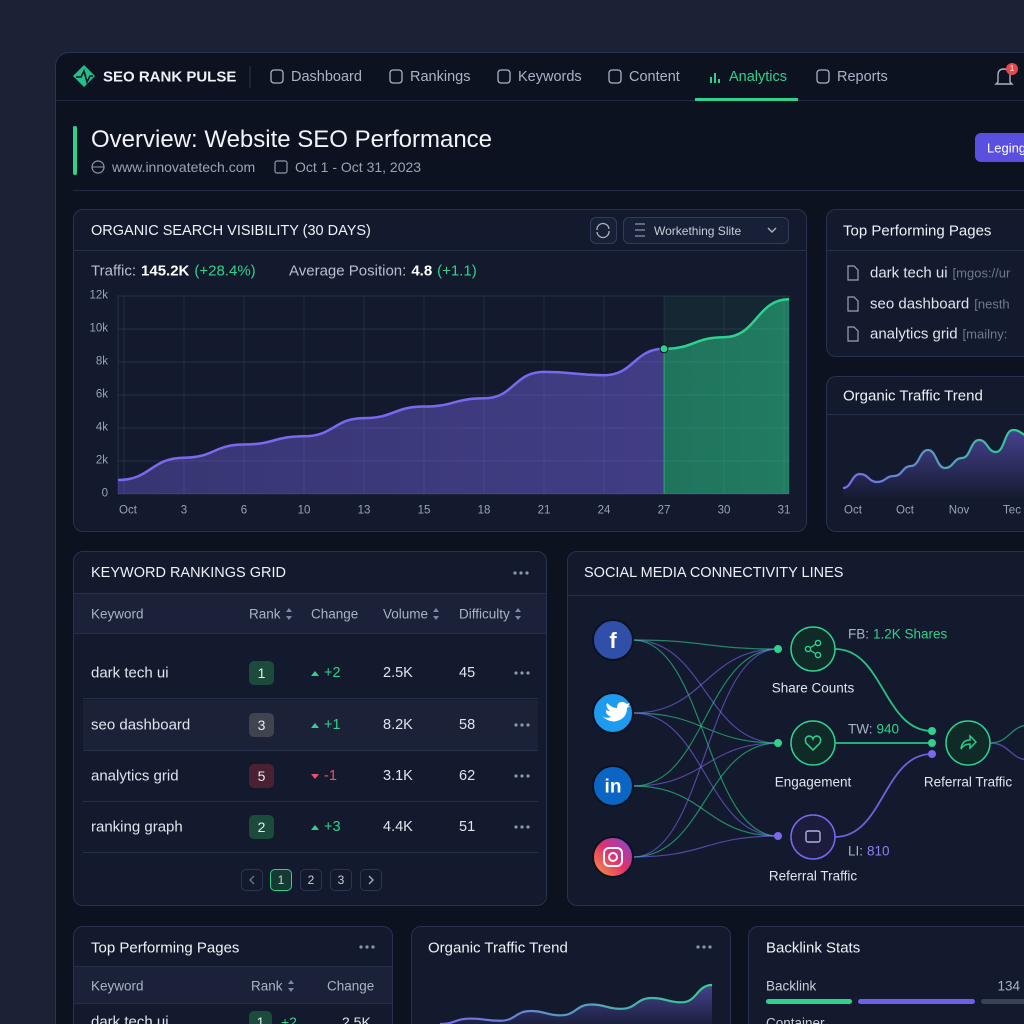 This screenshot has width=1024, height=1024. What do you see at coordinates (873, 729) in the screenshot?
I see `social-stat: TW: 940` at bounding box center [873, 729].